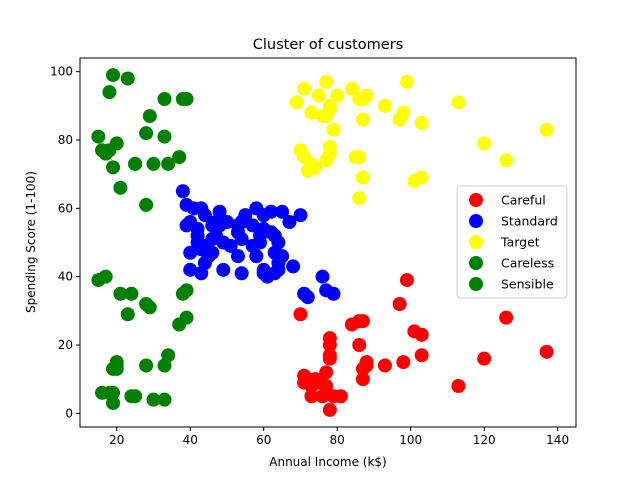 This screenshot has width=640, height=484. I want to click on legend-marker-careless, so click(476, 263).